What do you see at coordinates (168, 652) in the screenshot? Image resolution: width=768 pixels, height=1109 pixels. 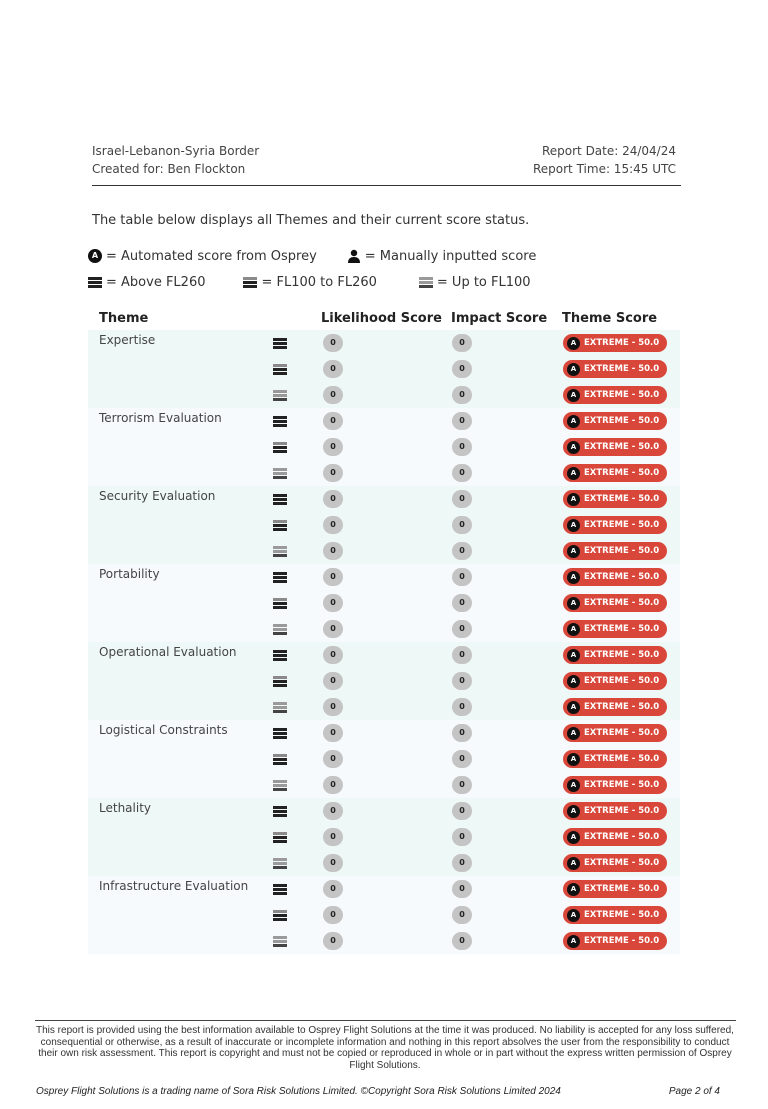 I see `theme-name: Operational Evaluation` at bounding box center [168, 652].